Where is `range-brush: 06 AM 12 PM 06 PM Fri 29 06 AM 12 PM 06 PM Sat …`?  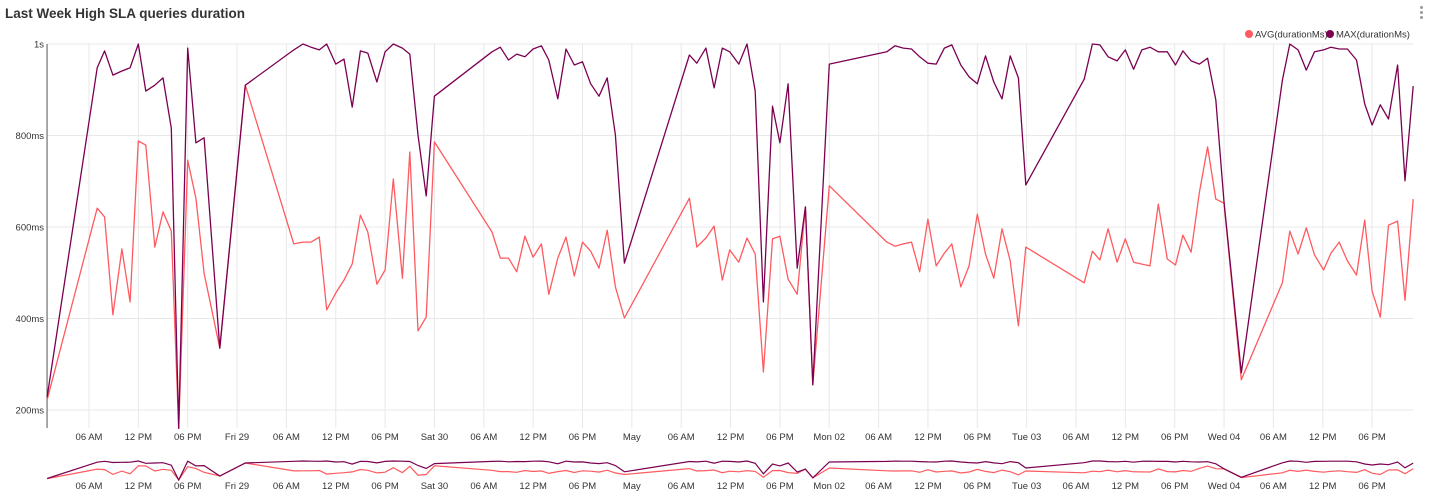 range-brush: 06 AM 12 PM 06 PM Fri 29 06 AM 12 PM 06 PM Sat … is located at coordinates (730, 476).